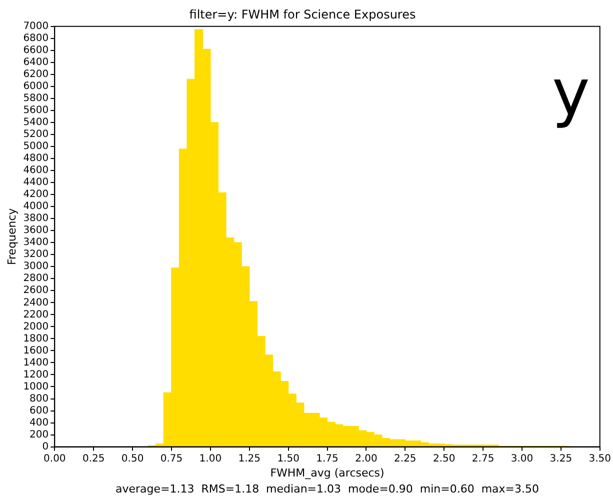  Describe the element at coordinates (483, 458) in the screenshot. I see `x-tick-label: 2.75` at that location.